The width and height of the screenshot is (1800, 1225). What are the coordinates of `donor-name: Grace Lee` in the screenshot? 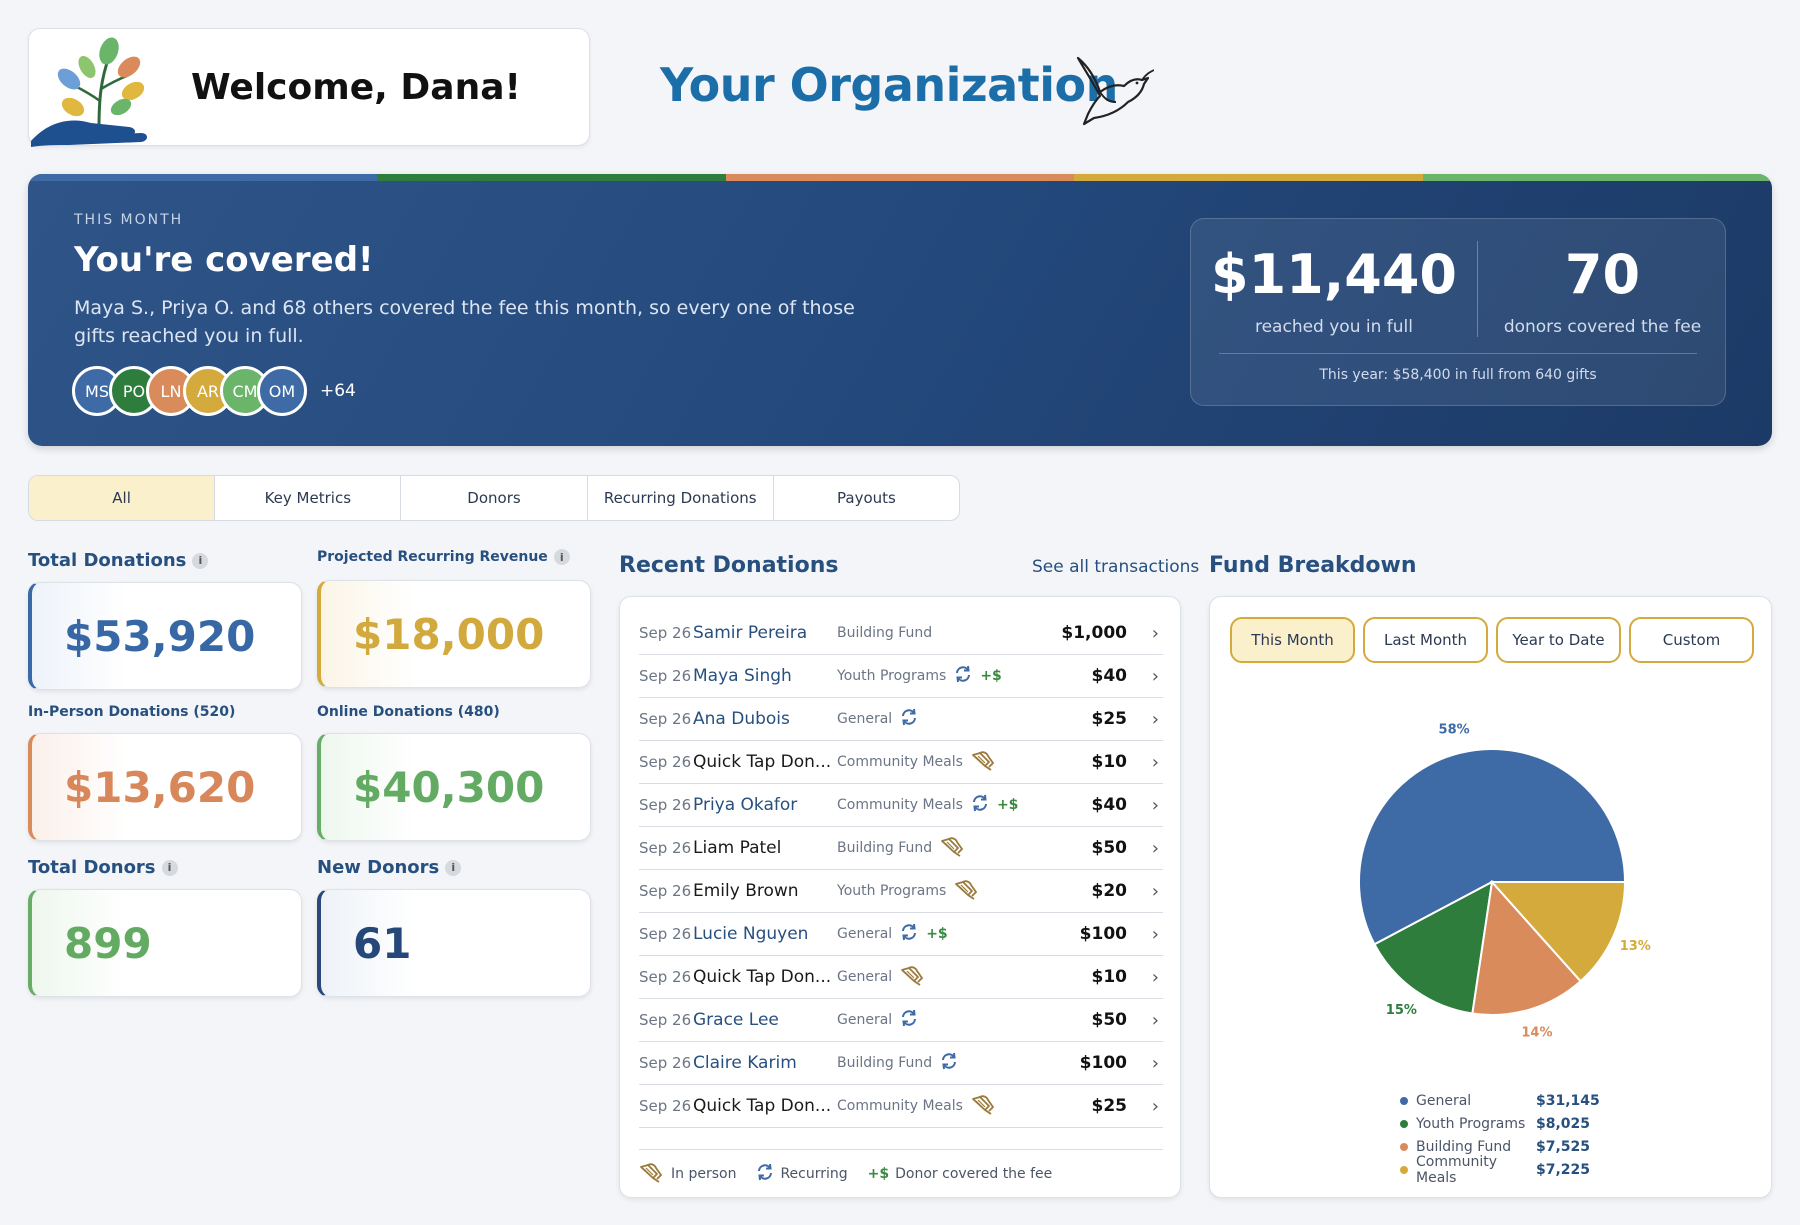 It's located at (736, 1020).